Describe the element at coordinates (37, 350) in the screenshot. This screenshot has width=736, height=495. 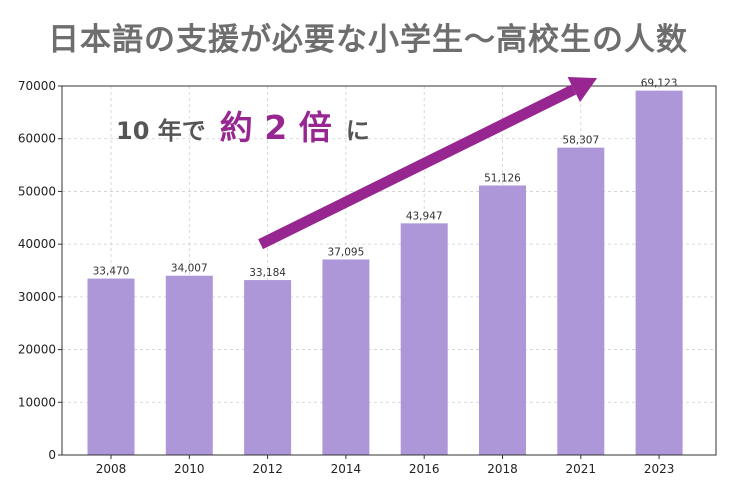
I see `y-tick-label: 20000` at that location.